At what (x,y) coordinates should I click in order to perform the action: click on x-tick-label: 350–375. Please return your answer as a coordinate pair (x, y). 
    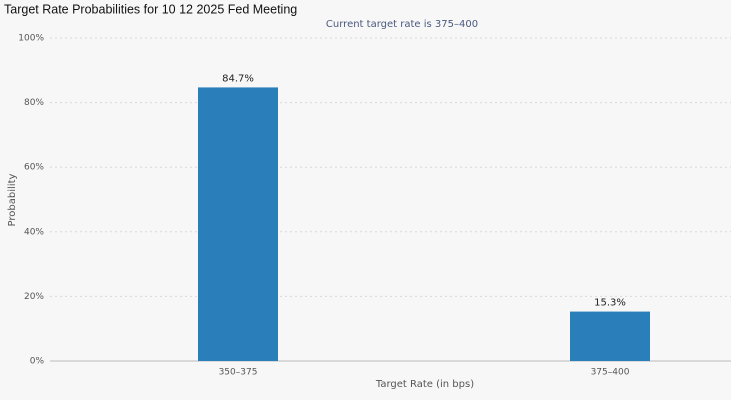
    Looking at the image, I should click on (238, 373).